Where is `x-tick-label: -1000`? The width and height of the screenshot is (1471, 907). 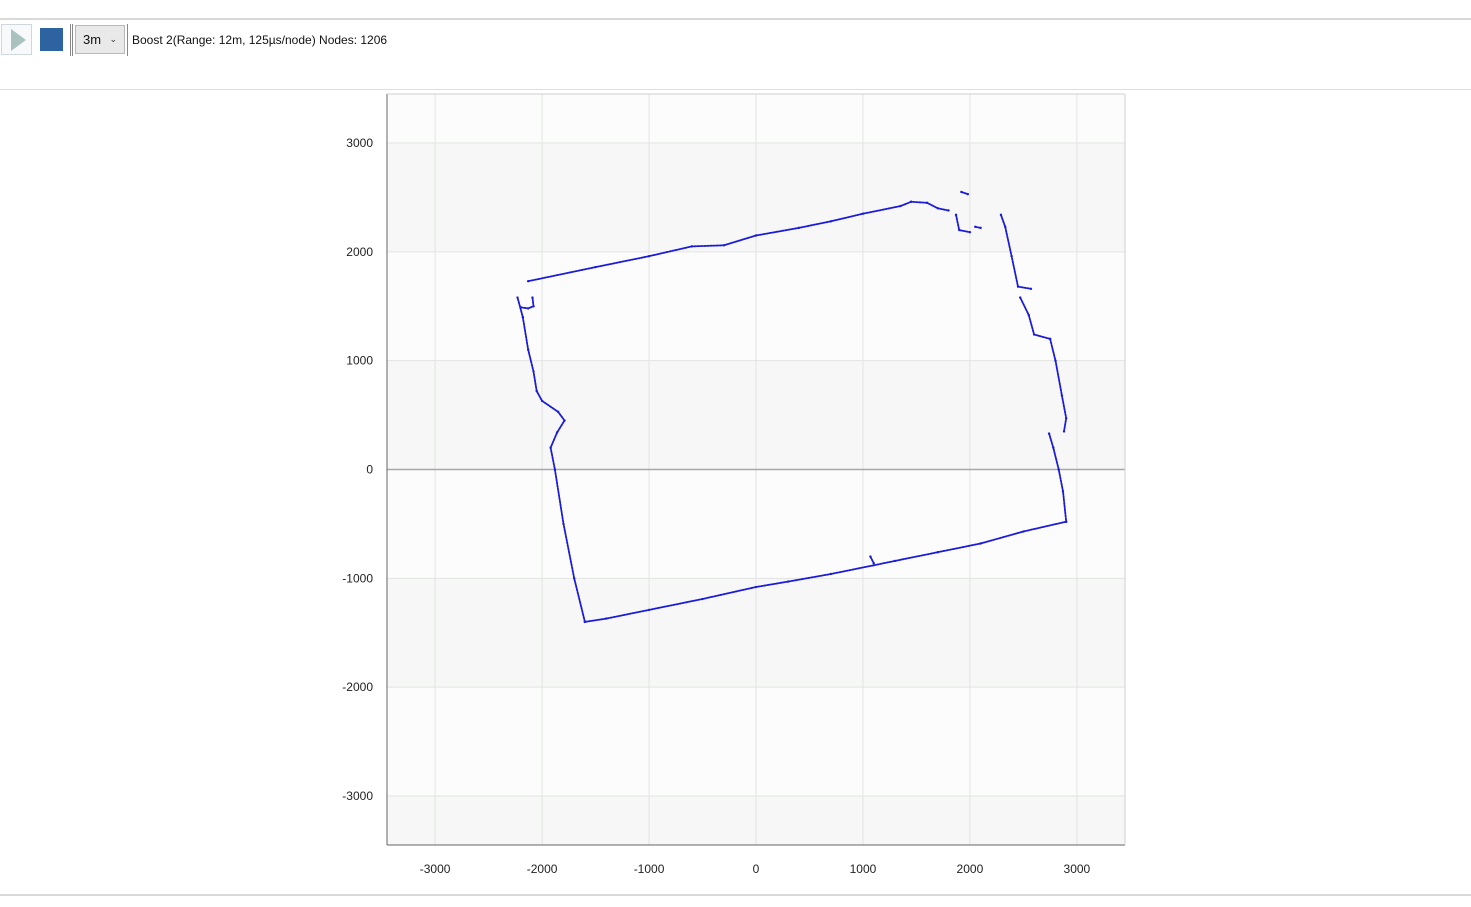
x-tick-label: -1000 is located at coordinates (649, 869).